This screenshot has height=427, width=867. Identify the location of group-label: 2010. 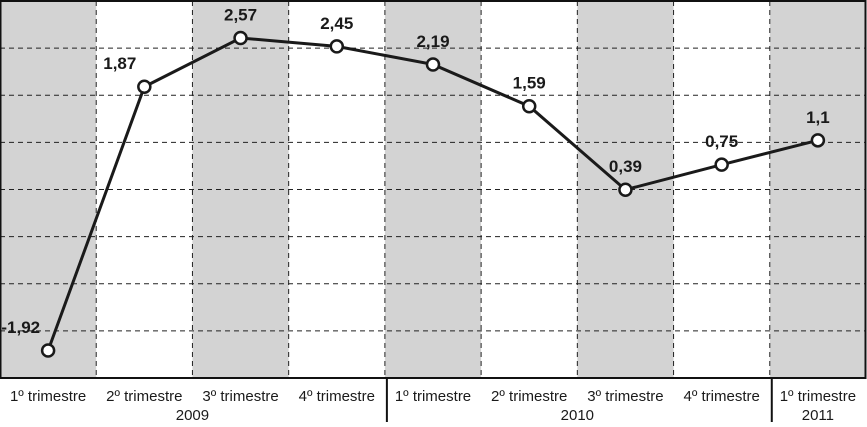
(577, 415).